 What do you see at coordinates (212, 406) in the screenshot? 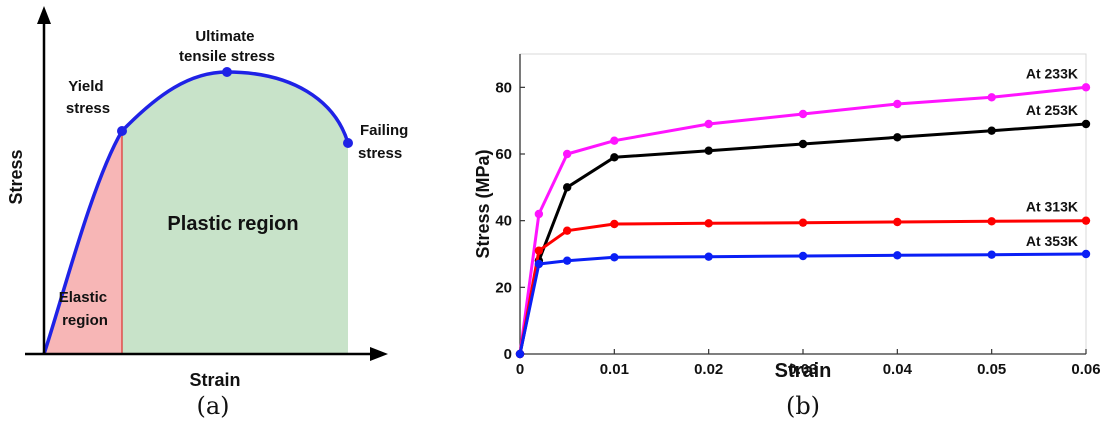
I see `caption-a: (a)` at bounding box center [212, 406].